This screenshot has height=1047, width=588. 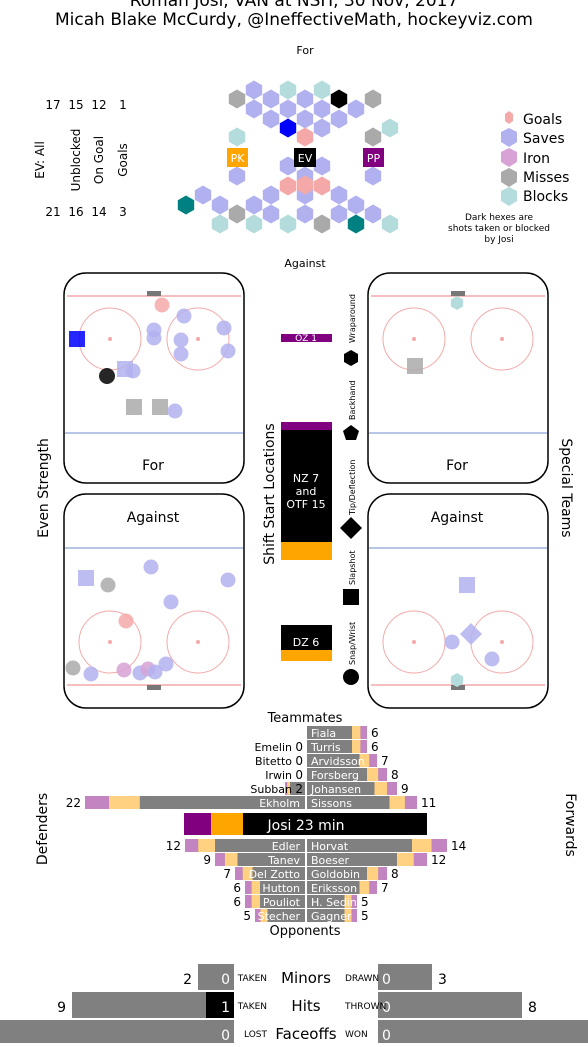 What do you see at coordinates (395, 874) in the screenshot?
I see `opponent-forward-value-2: 8` at bounding box center [395, 874].